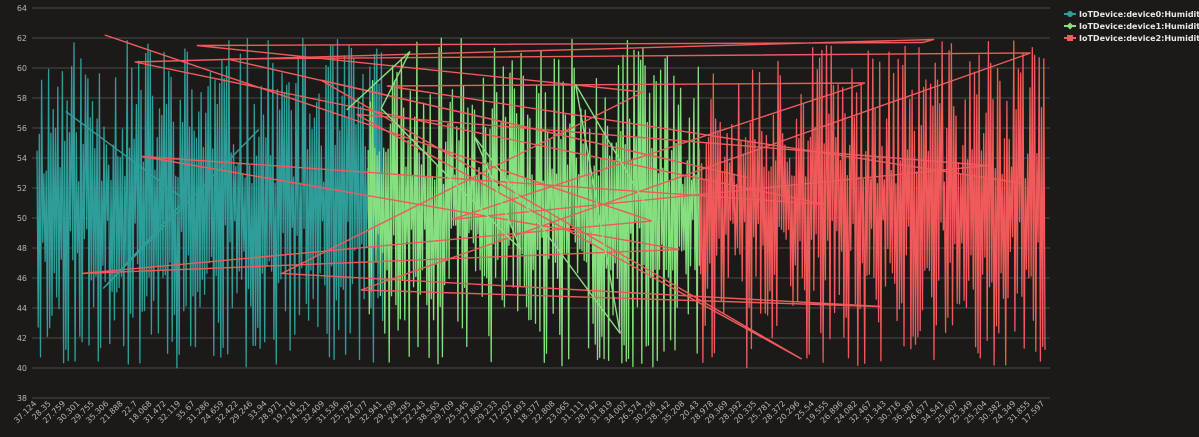  I want to click on y-tick-label: 40, so click(22, 368).